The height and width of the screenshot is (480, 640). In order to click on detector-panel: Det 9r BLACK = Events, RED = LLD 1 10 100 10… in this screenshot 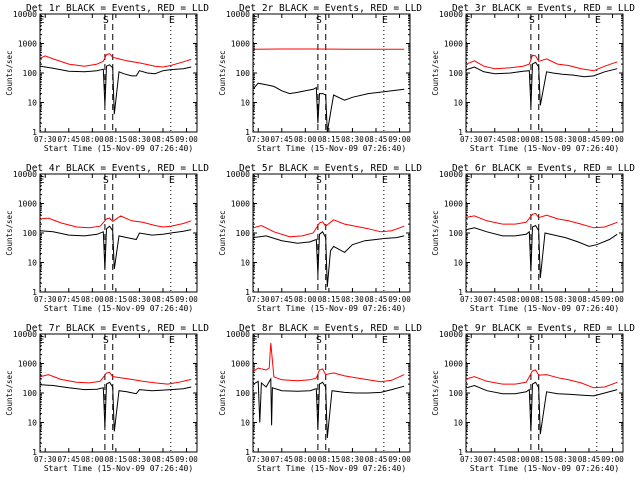, I will do `click(533, 398)`.